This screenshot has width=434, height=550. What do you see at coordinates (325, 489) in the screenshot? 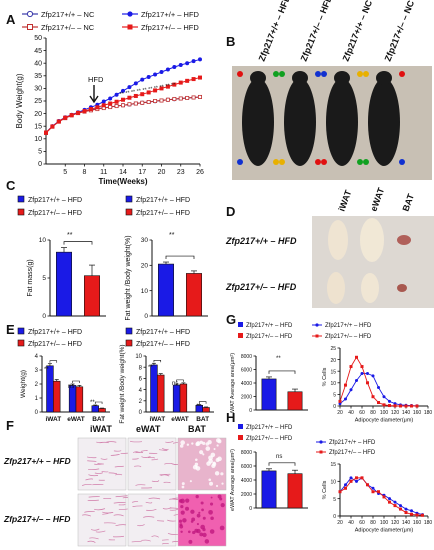
I see `y-axis-label: % Cells` at bounding box center [325, 489].